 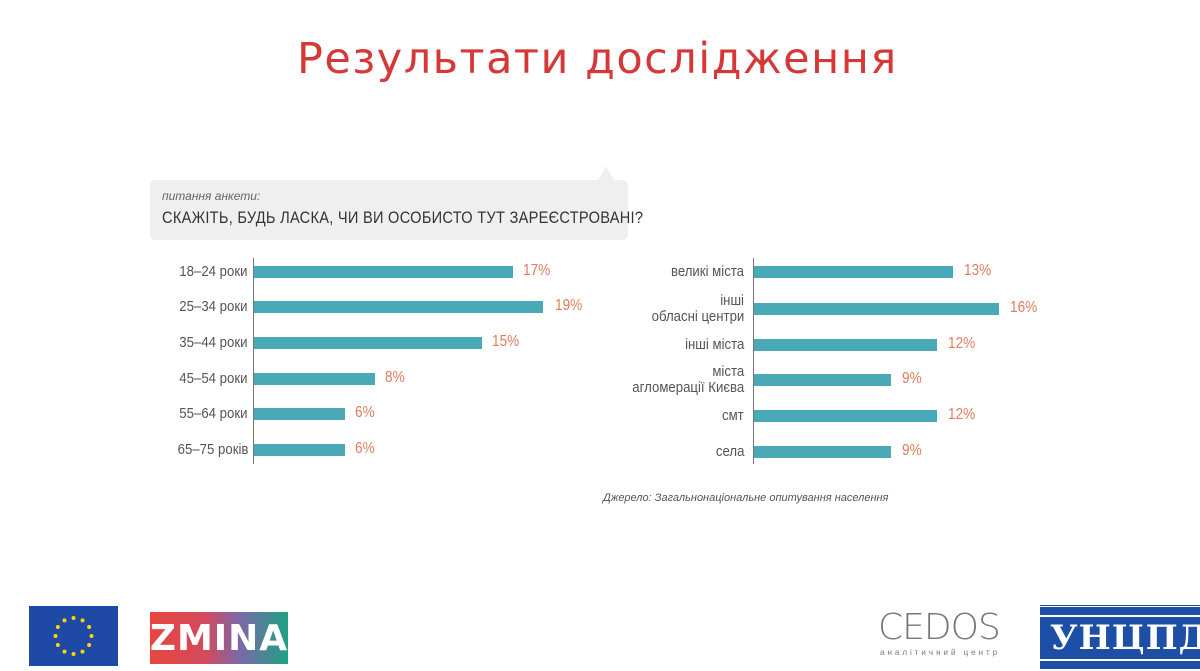 I want to click on bar-label: обласні центри, so click(x=697, y=316).